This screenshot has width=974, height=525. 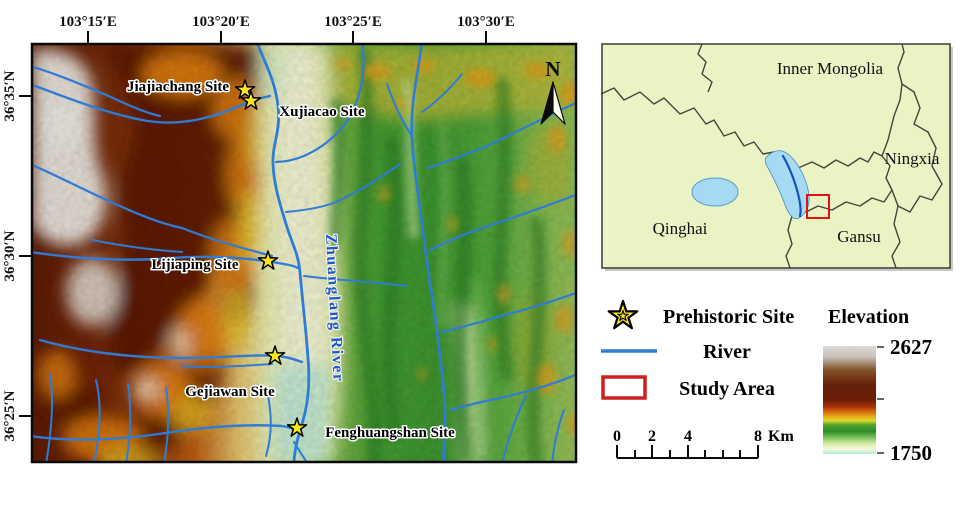 I want to click on longitude-axis, so click(x=287, y=37).